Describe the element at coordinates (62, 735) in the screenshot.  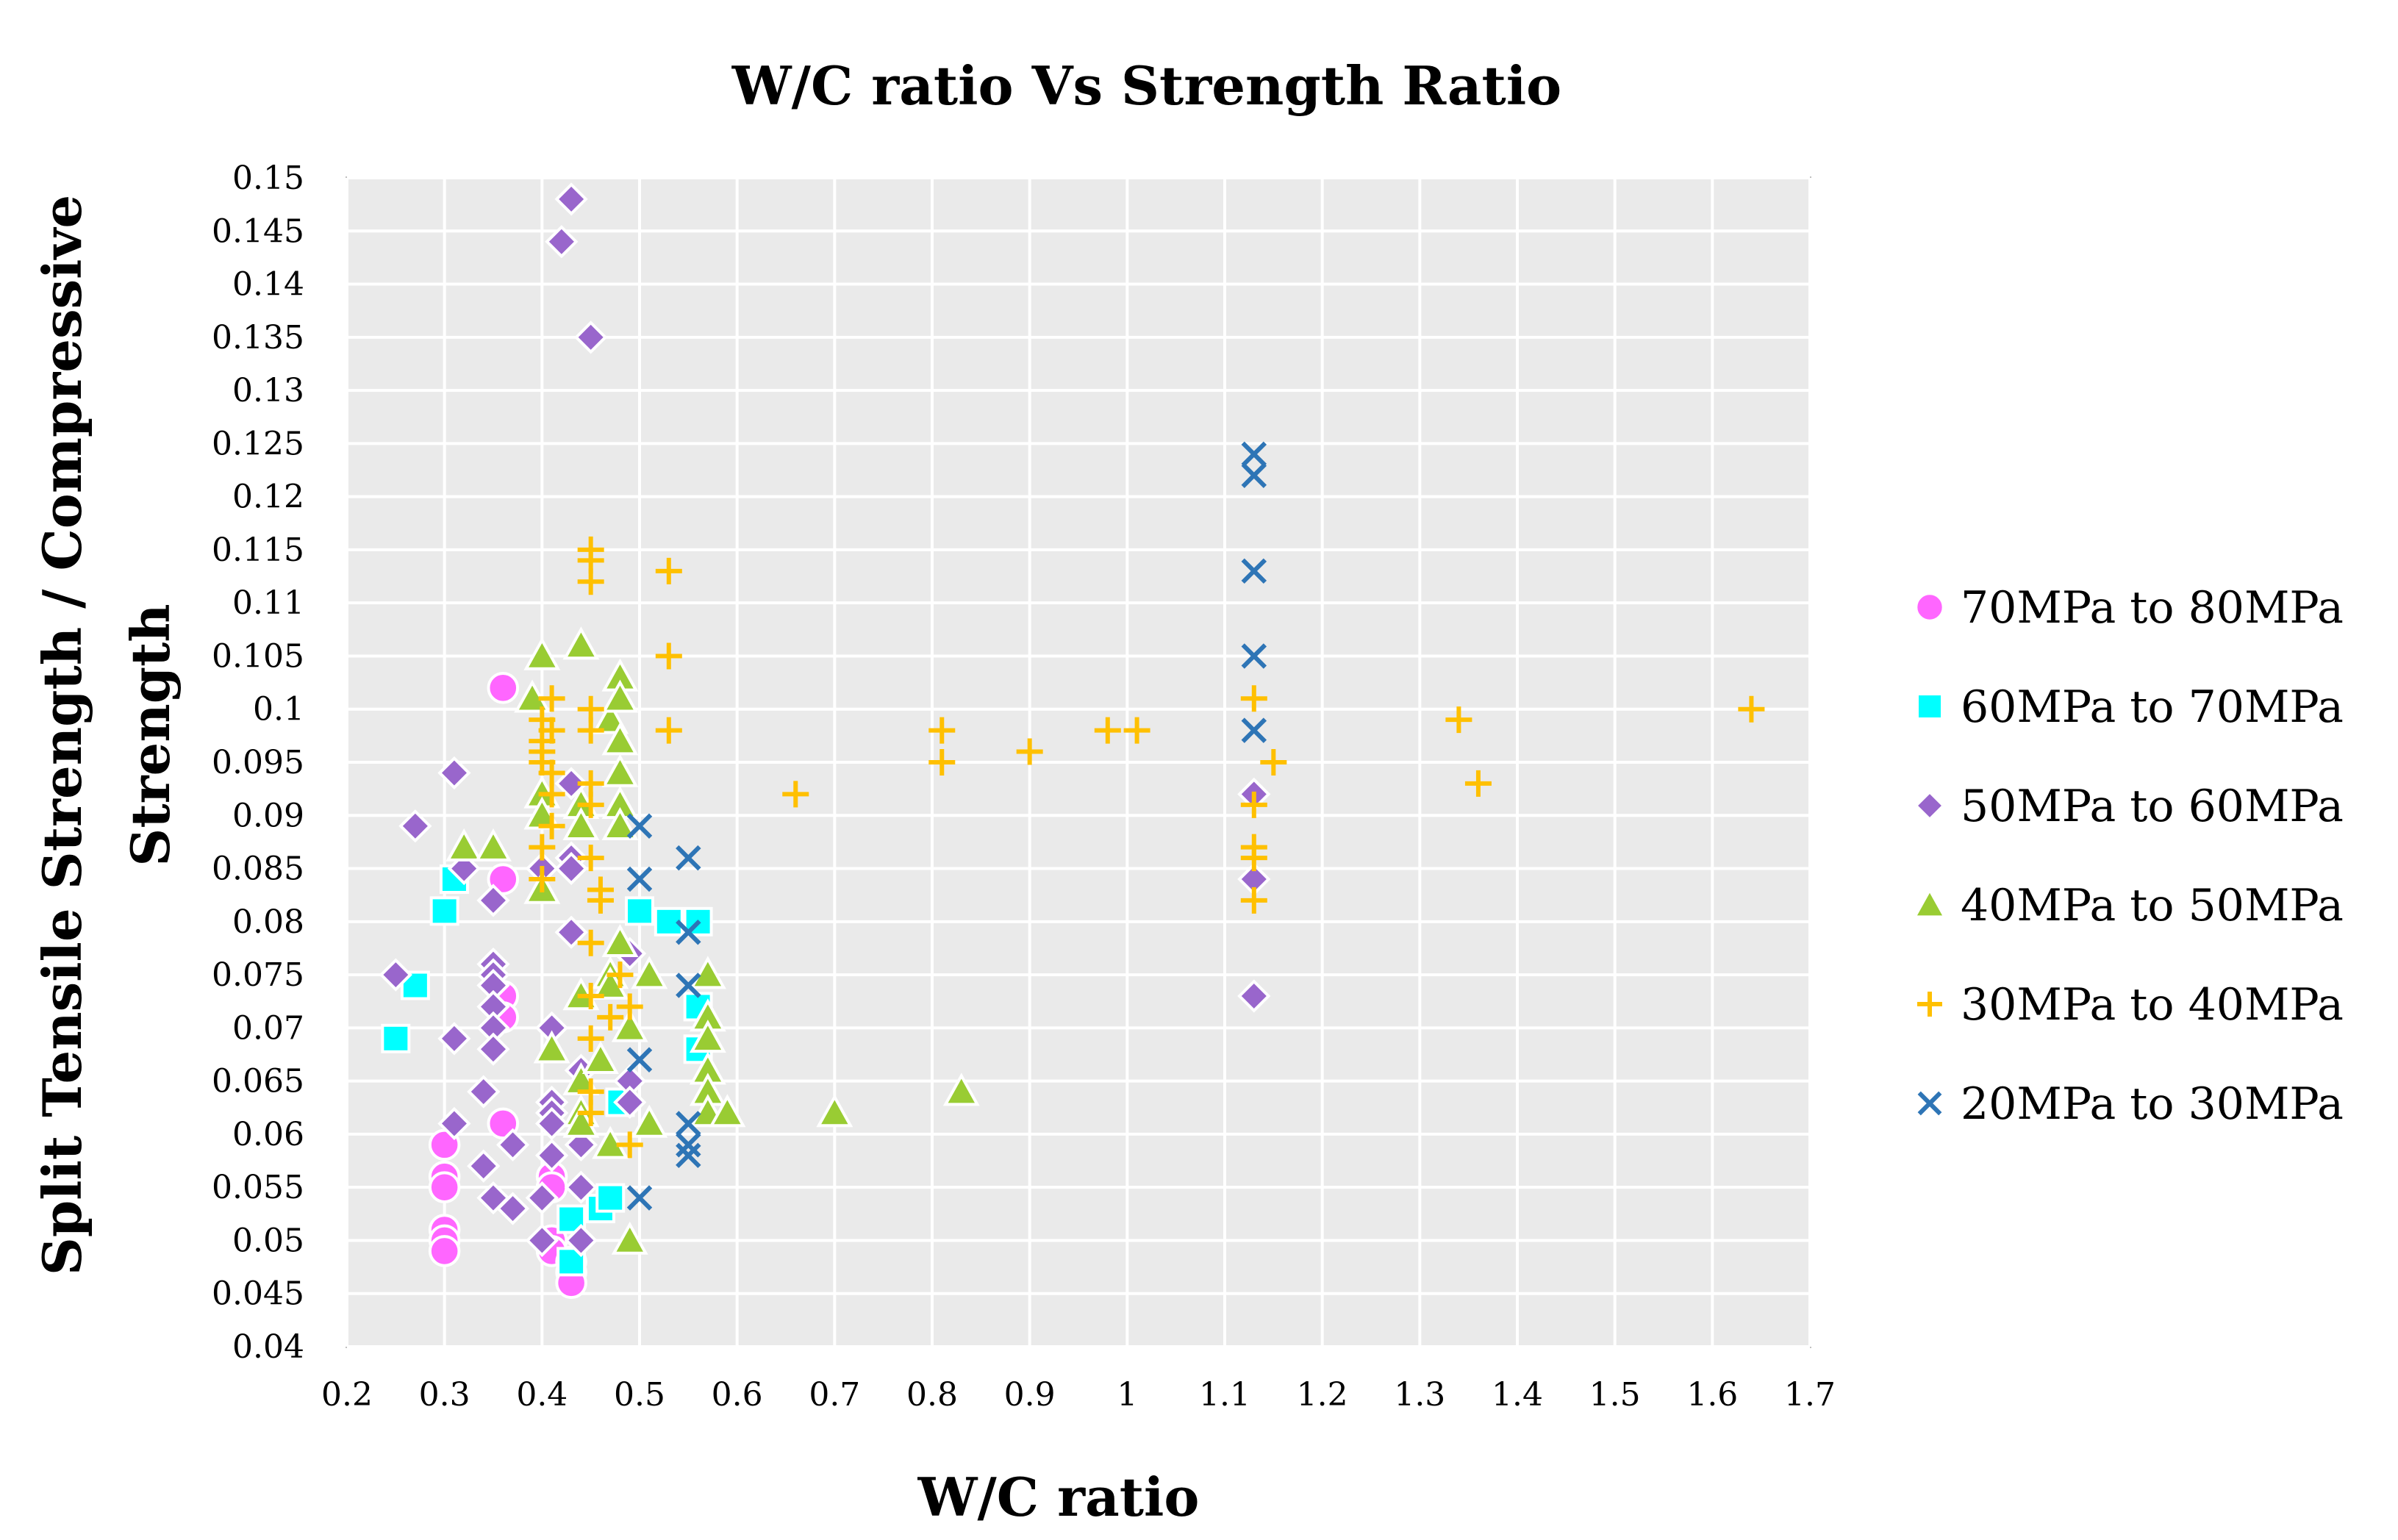
I see `y-axis-title-line-1: Split Tensile Strength / Compressive` at that location.